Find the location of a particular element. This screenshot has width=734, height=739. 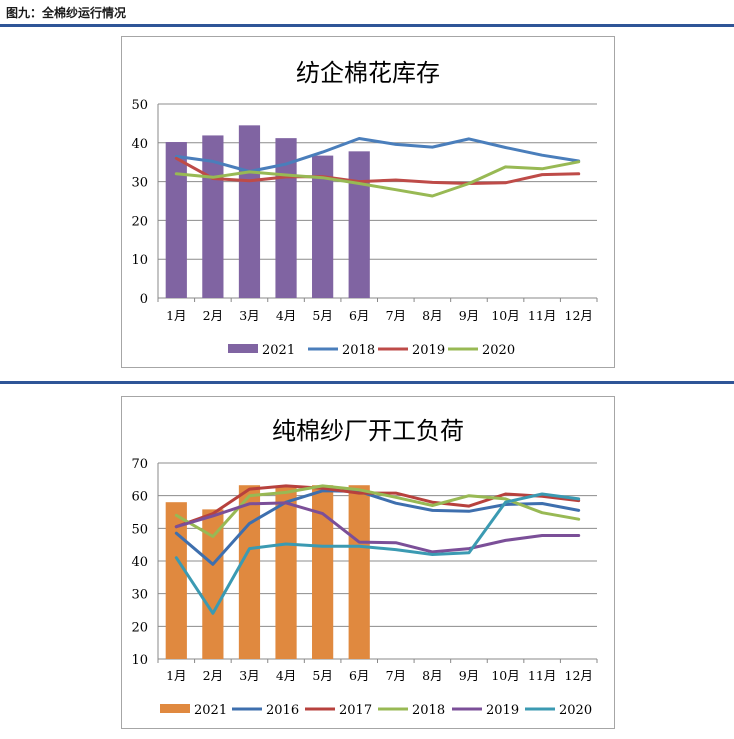

y-tick-label: 60 is located at coordinates (139, 497).